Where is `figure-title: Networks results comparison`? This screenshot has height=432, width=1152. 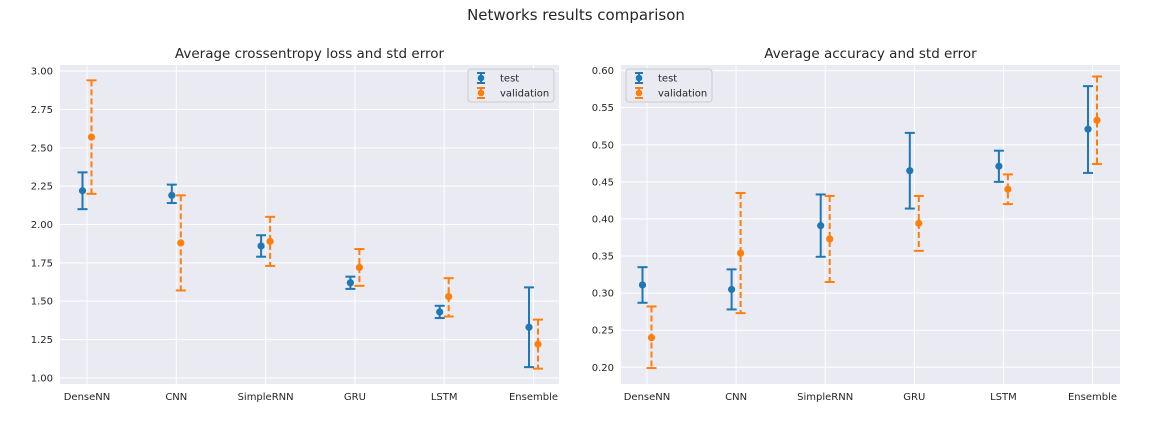
figure-title: Networks results comparison is located at coordinates (576, 15).